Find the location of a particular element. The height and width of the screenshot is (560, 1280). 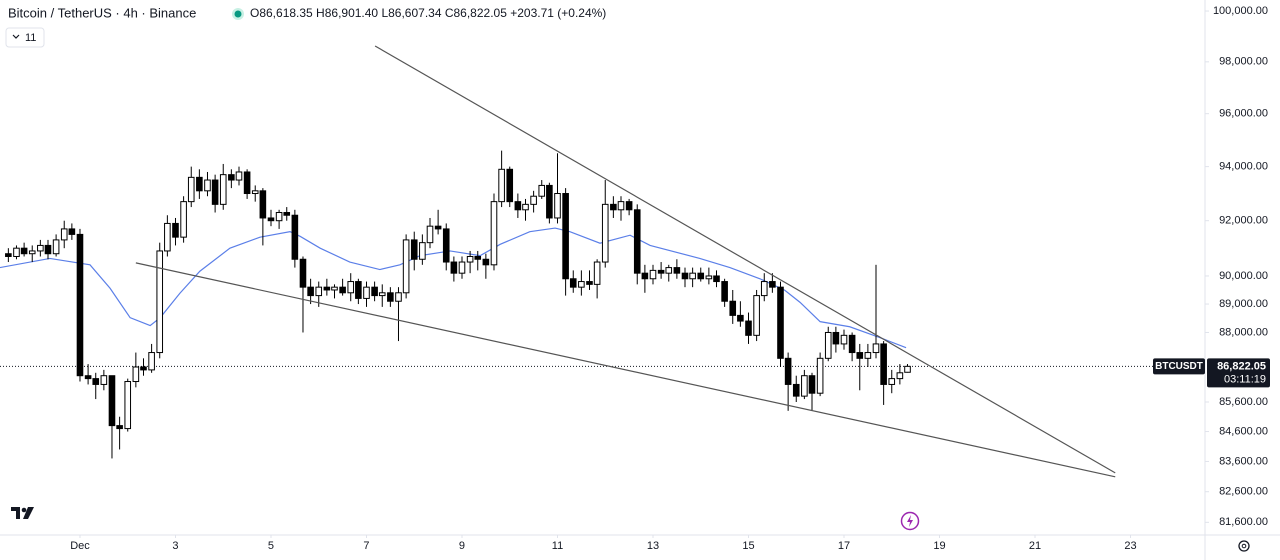

symbol-tag: BTCUSDT is located at coordinates (1179, 366).